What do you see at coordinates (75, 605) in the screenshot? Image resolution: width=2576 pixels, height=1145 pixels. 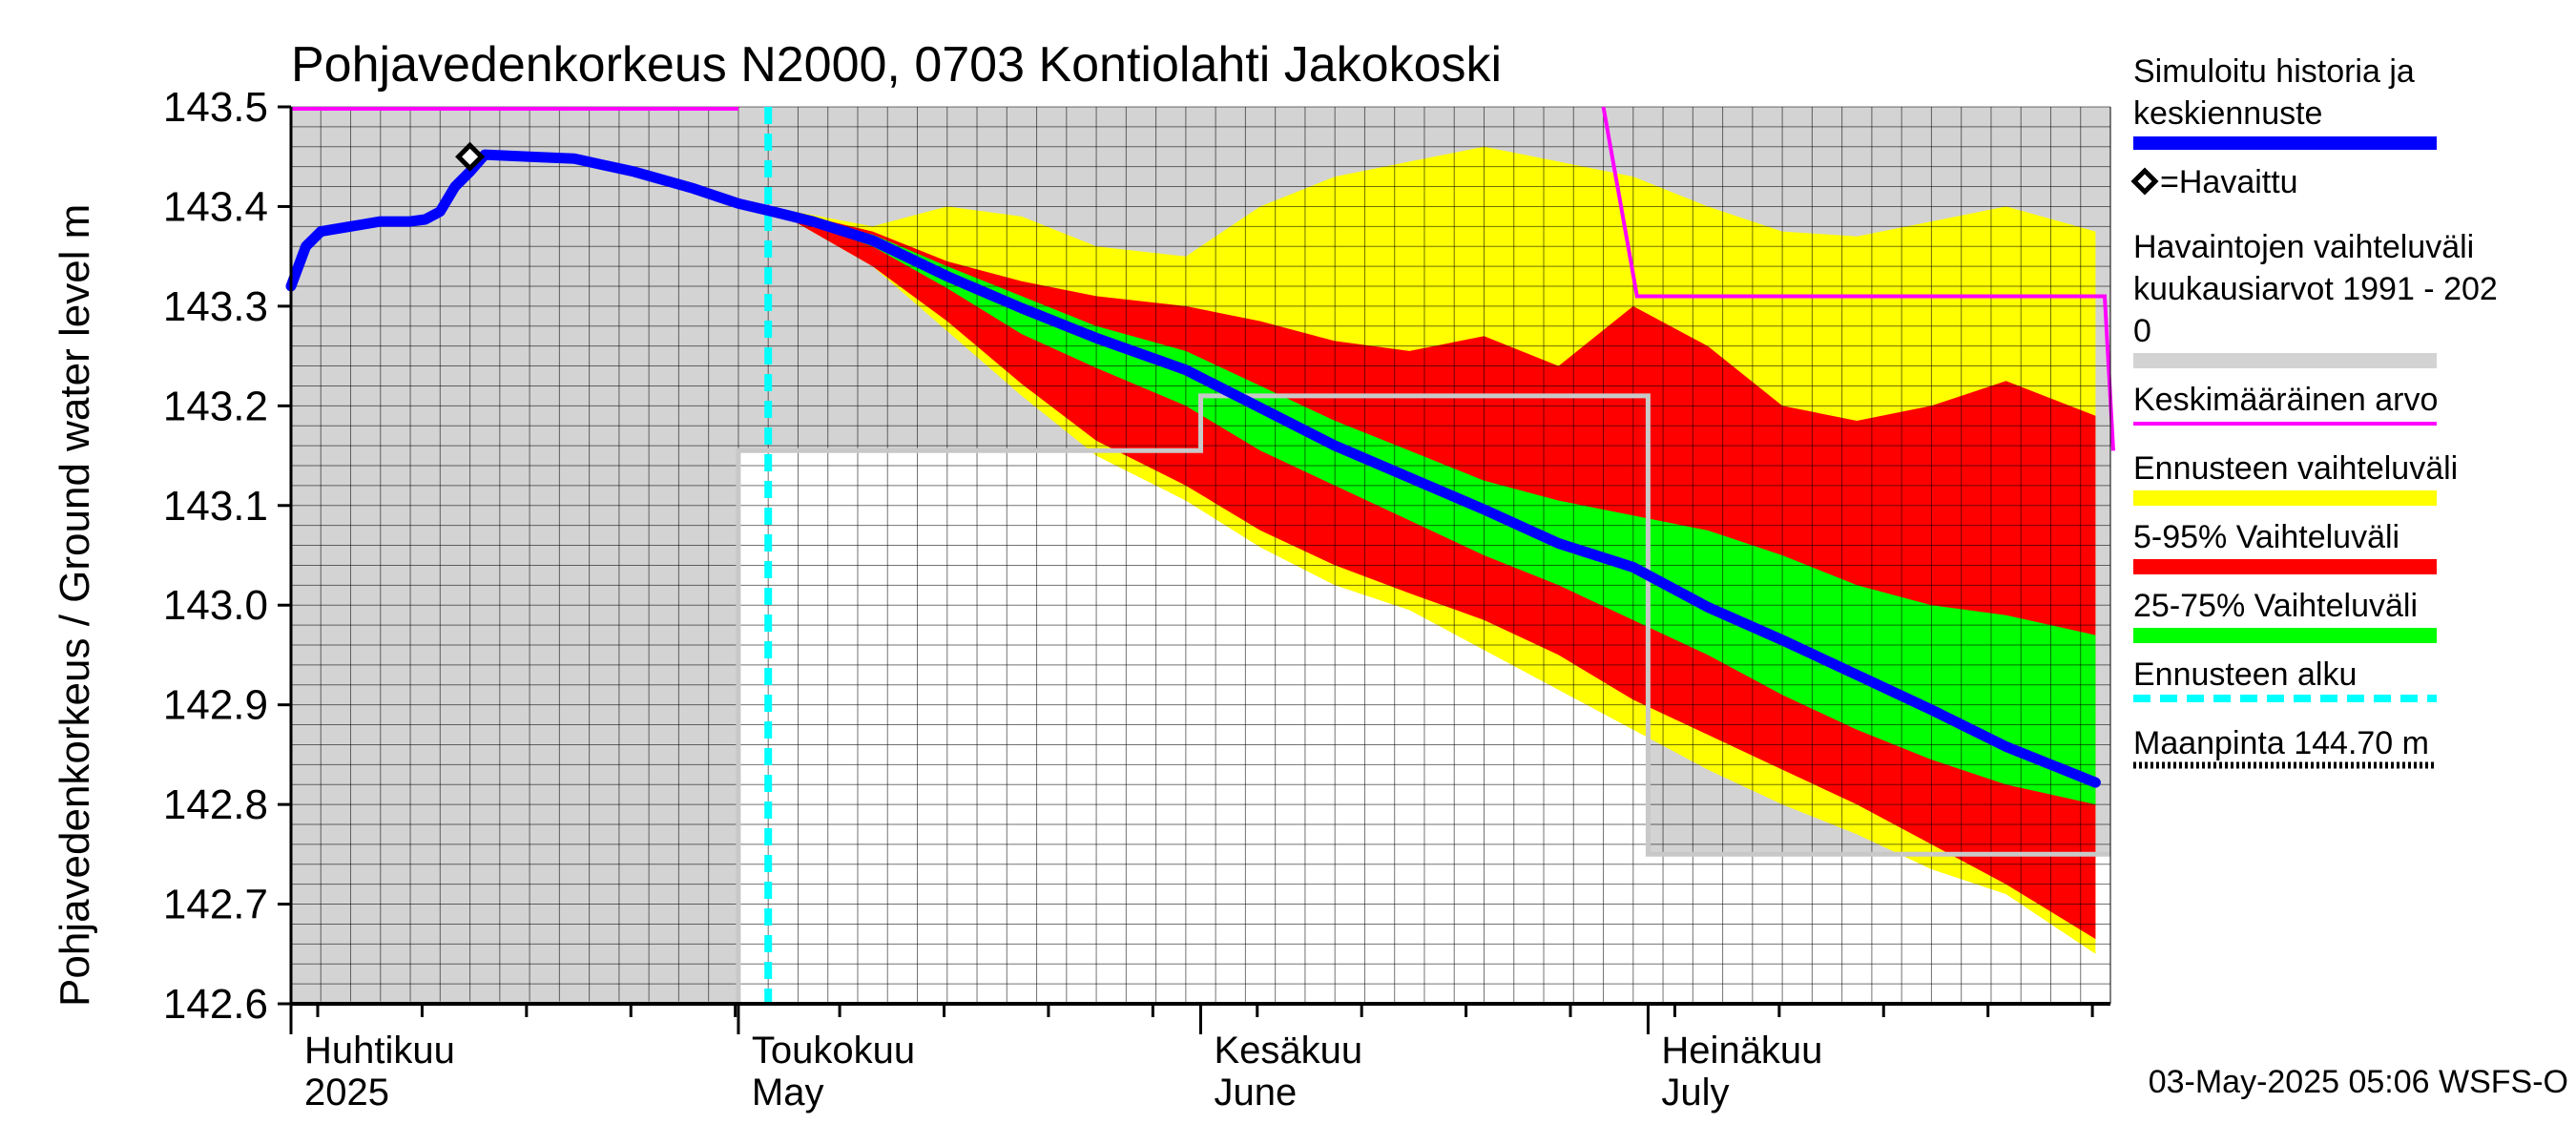 I see `y-axis-label: Pohjavedenkorkeus / Ground water level m` at bounding box center [75, 605].